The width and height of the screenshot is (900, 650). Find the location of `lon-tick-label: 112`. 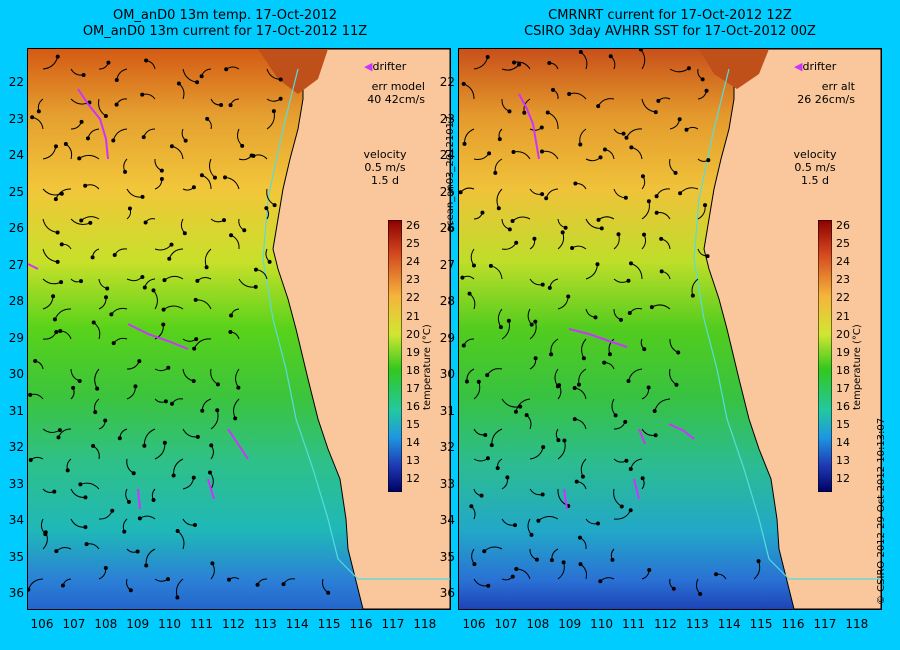

lon-tick-label: 112 is located at coordinates (233, 624).